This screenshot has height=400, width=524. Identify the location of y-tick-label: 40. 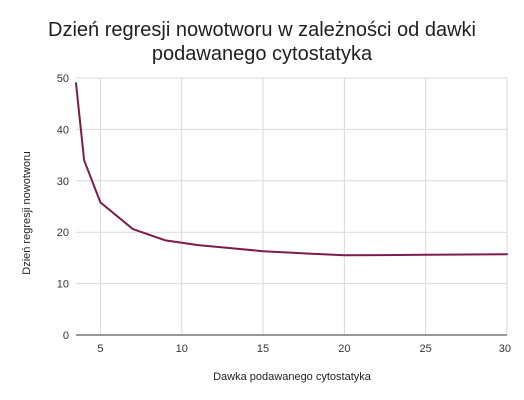
(63, 130).